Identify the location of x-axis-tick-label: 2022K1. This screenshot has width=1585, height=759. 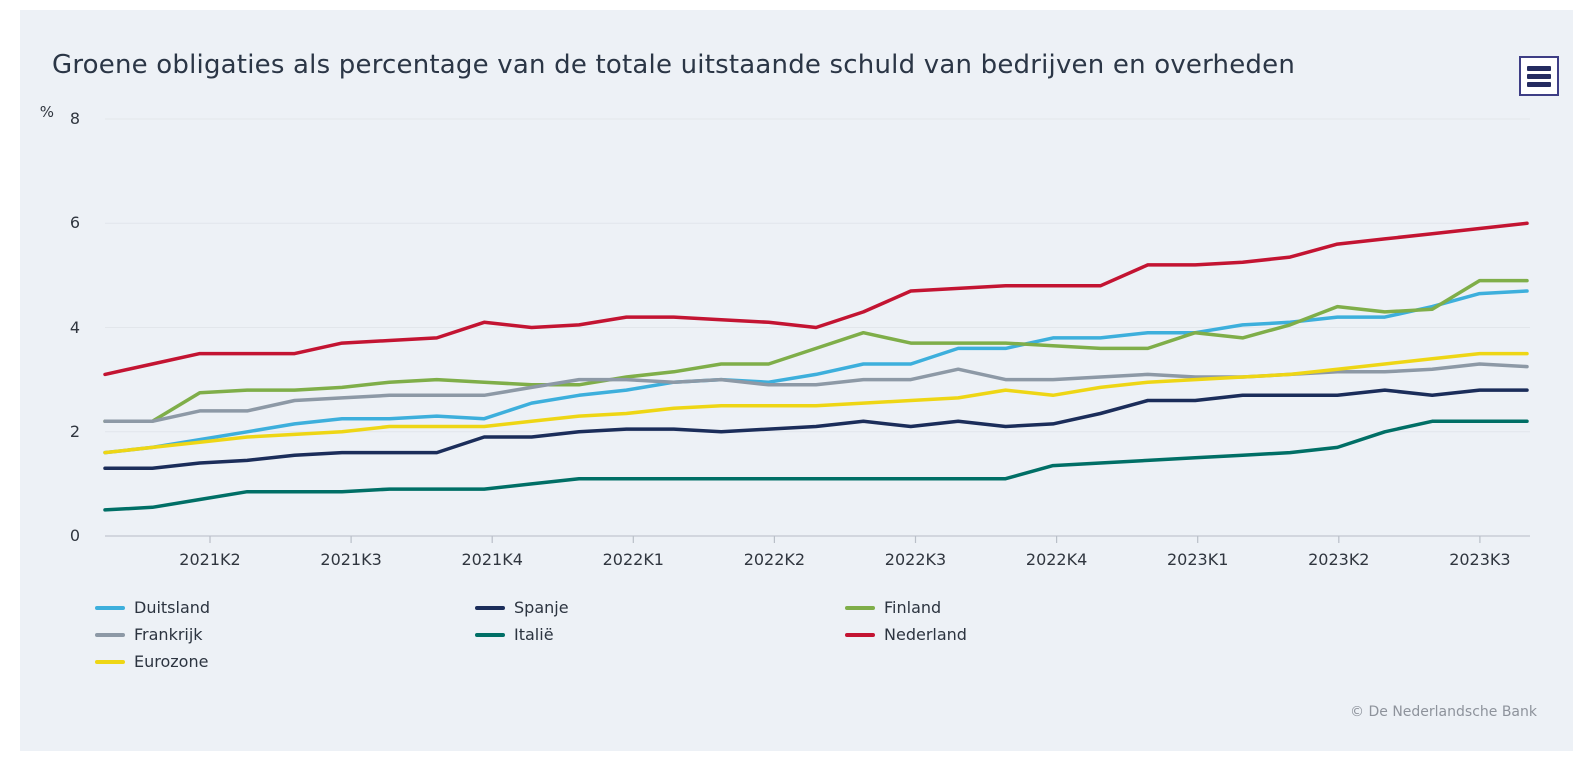
(633, 559).